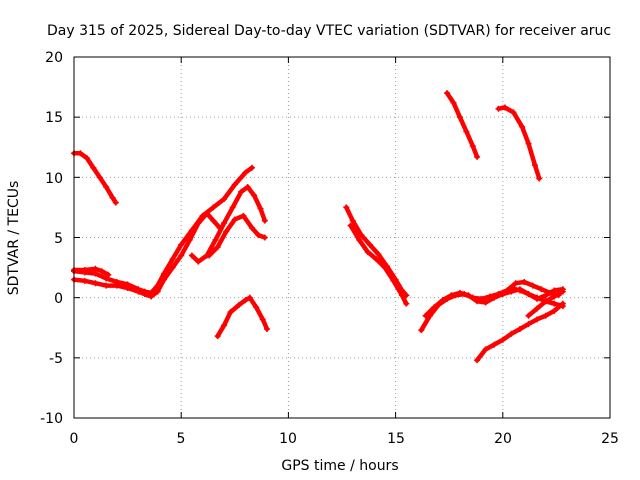 This screenshot has width=640, height=480. What do you see at coordinates (396, 439) in the screenshot?
I see `x-tick-label: 15` at bounding box center [396, 439].